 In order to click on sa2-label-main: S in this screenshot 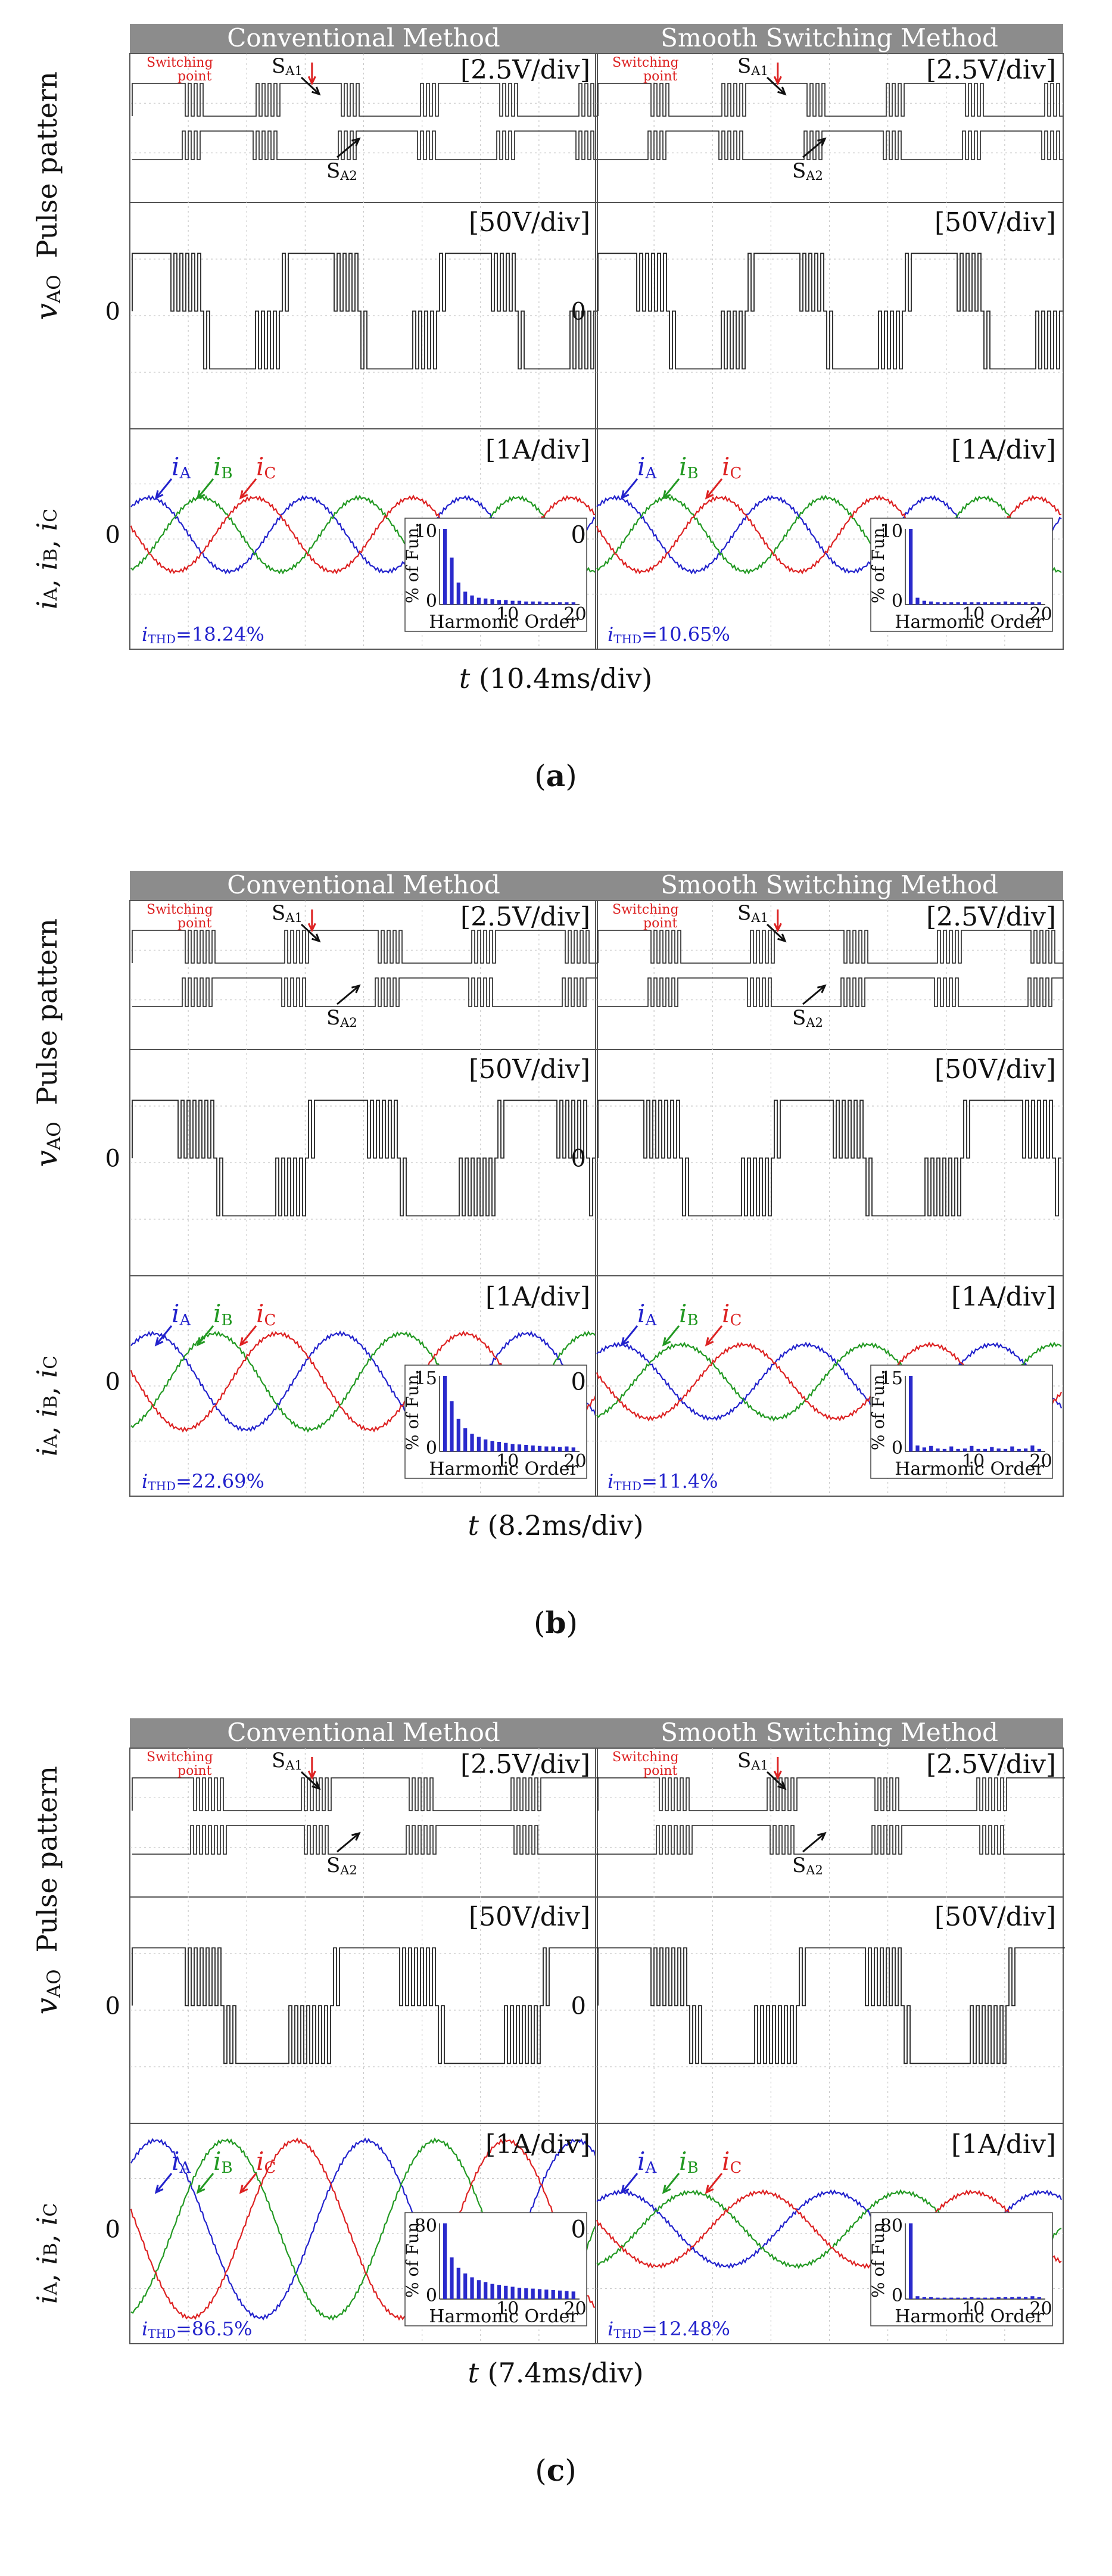, I will do `click(333, 1018)`.